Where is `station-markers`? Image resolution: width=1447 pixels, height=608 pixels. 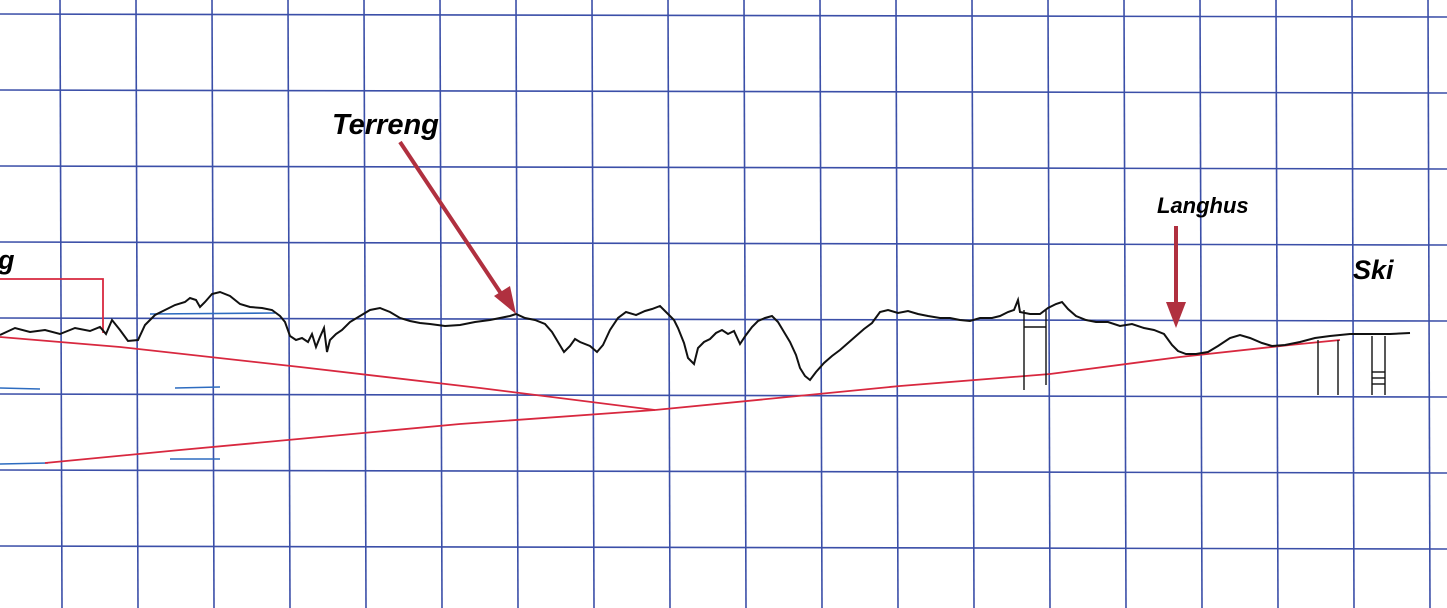
station-markers is located at coordinates (1204, 352).